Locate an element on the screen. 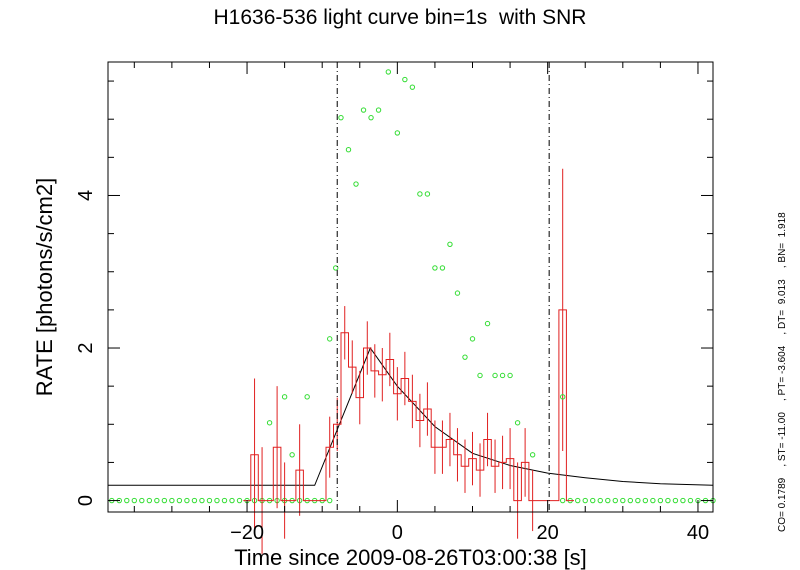  y-tick-label: 4 is located at coordinates (86, 195).